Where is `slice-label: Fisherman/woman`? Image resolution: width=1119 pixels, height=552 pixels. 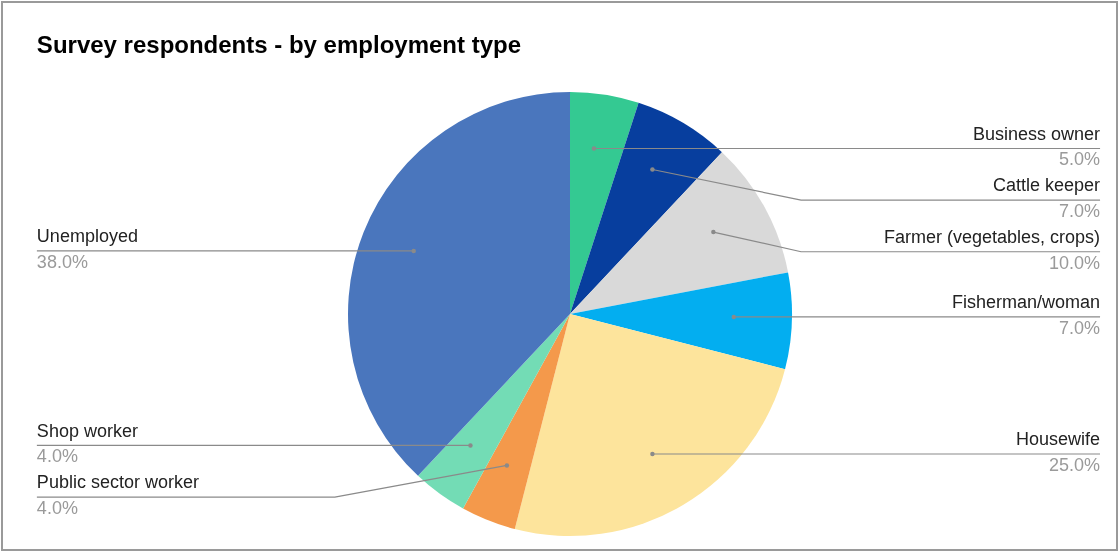
slice-label: Fisherman/woman is located at coordinates (1026, 301).